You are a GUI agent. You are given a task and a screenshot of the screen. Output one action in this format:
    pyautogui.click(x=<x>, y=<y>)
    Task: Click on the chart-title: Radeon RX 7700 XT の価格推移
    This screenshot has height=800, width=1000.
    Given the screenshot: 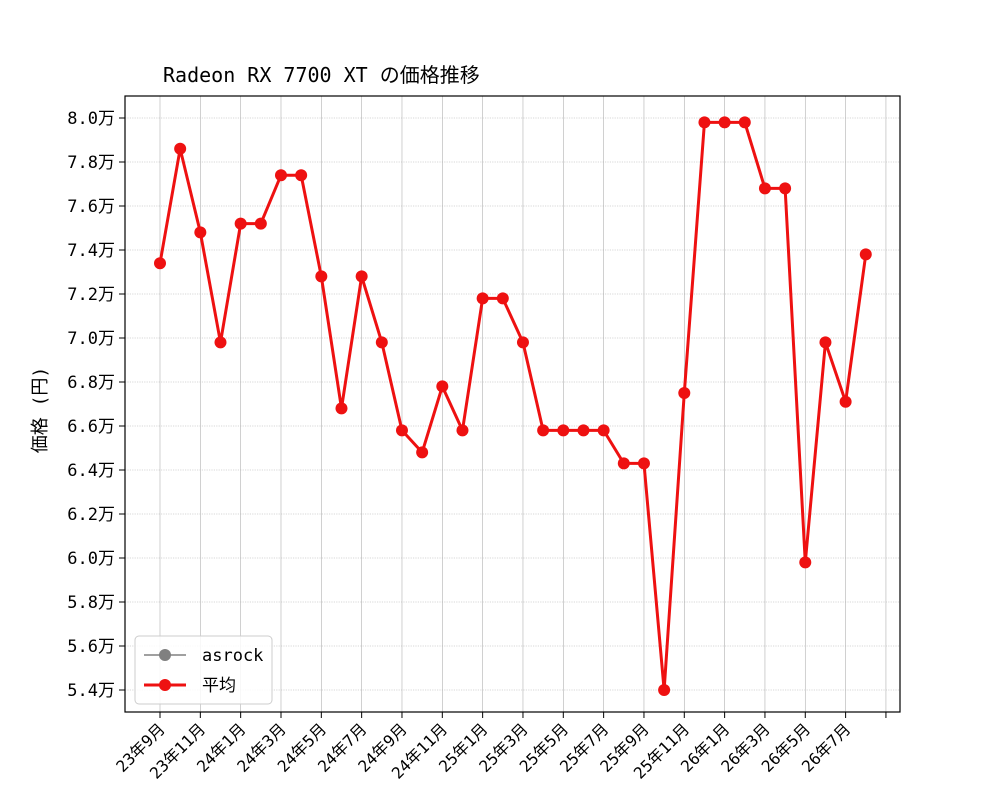 What is the action you would take?
    pyautogui.click(x=321, y=75)
    